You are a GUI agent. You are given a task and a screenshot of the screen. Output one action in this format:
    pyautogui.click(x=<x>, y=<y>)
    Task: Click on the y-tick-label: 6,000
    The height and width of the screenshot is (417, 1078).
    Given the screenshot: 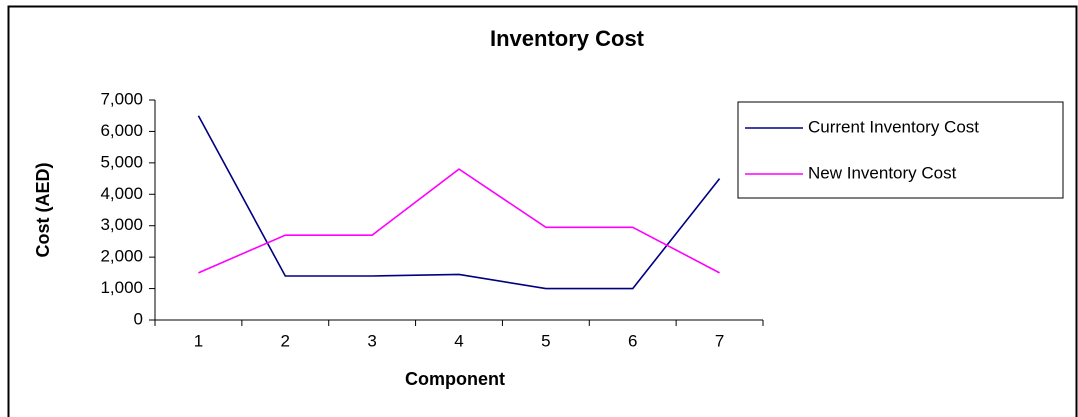 What is the action you would take?
    pyautogui.click(x=121, y=130)
    